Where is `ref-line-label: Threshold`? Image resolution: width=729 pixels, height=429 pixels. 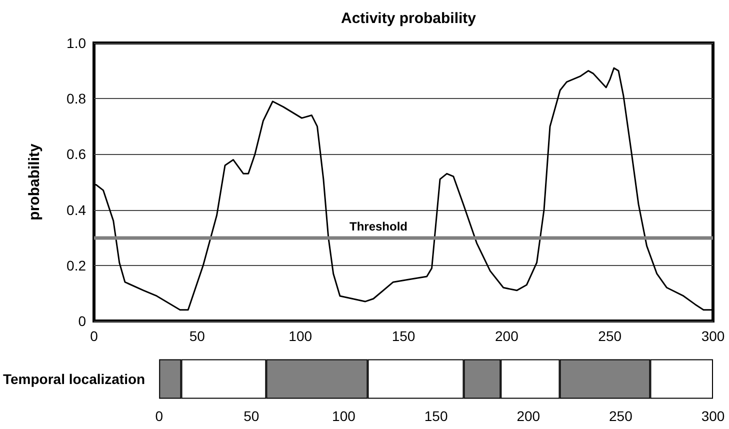 ref-line-label: Threshold is located at coordinates (378, 227).